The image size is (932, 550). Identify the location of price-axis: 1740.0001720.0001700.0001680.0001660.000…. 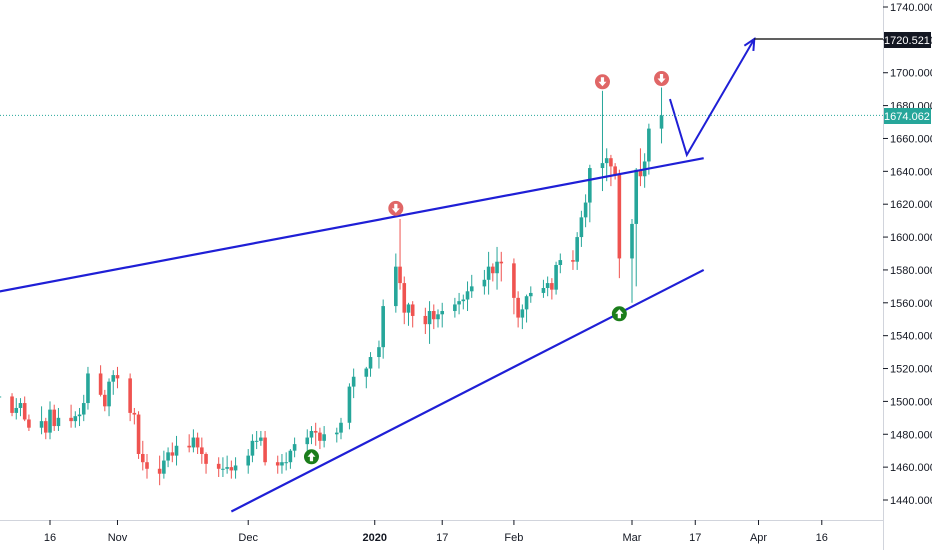
(907, 254).